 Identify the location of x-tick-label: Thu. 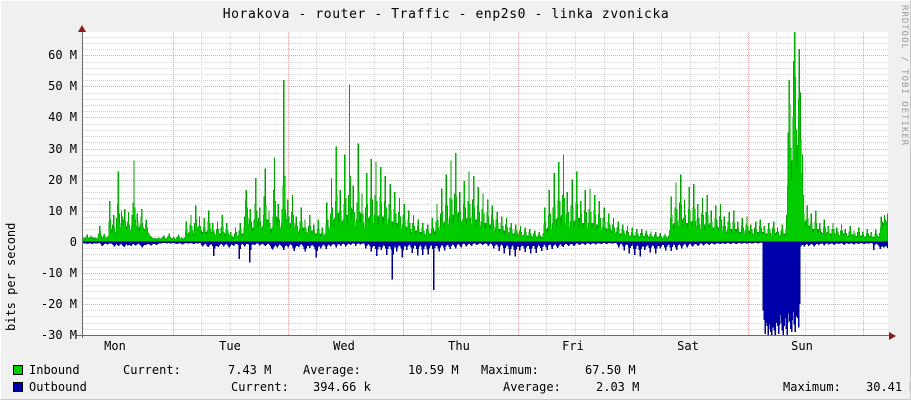
(459, 346).